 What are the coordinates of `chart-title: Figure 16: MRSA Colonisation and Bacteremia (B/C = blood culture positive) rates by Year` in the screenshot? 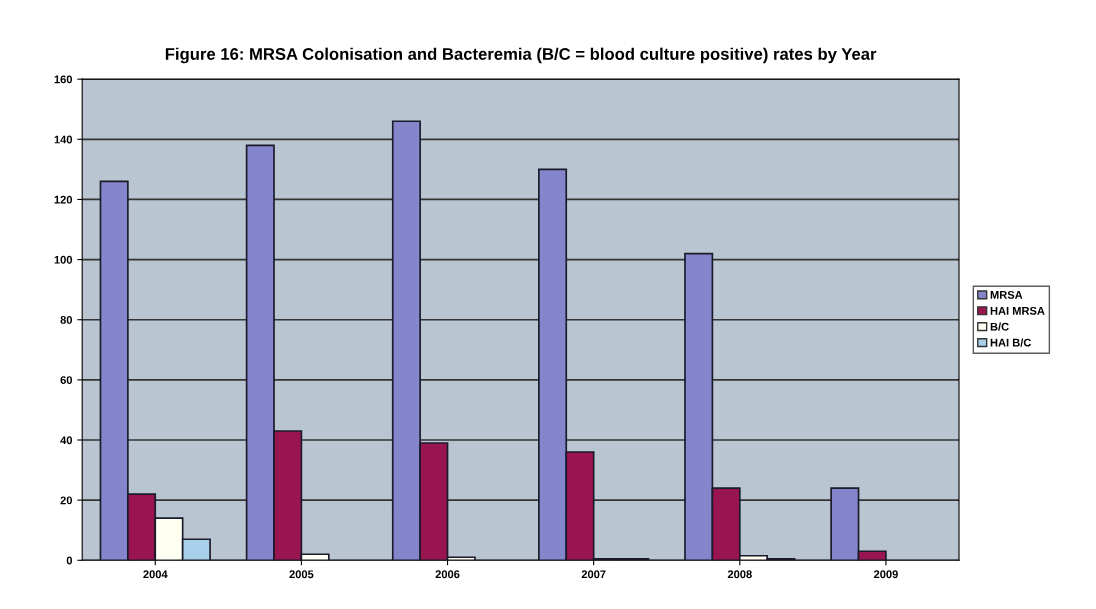 It's located at (521, 55).